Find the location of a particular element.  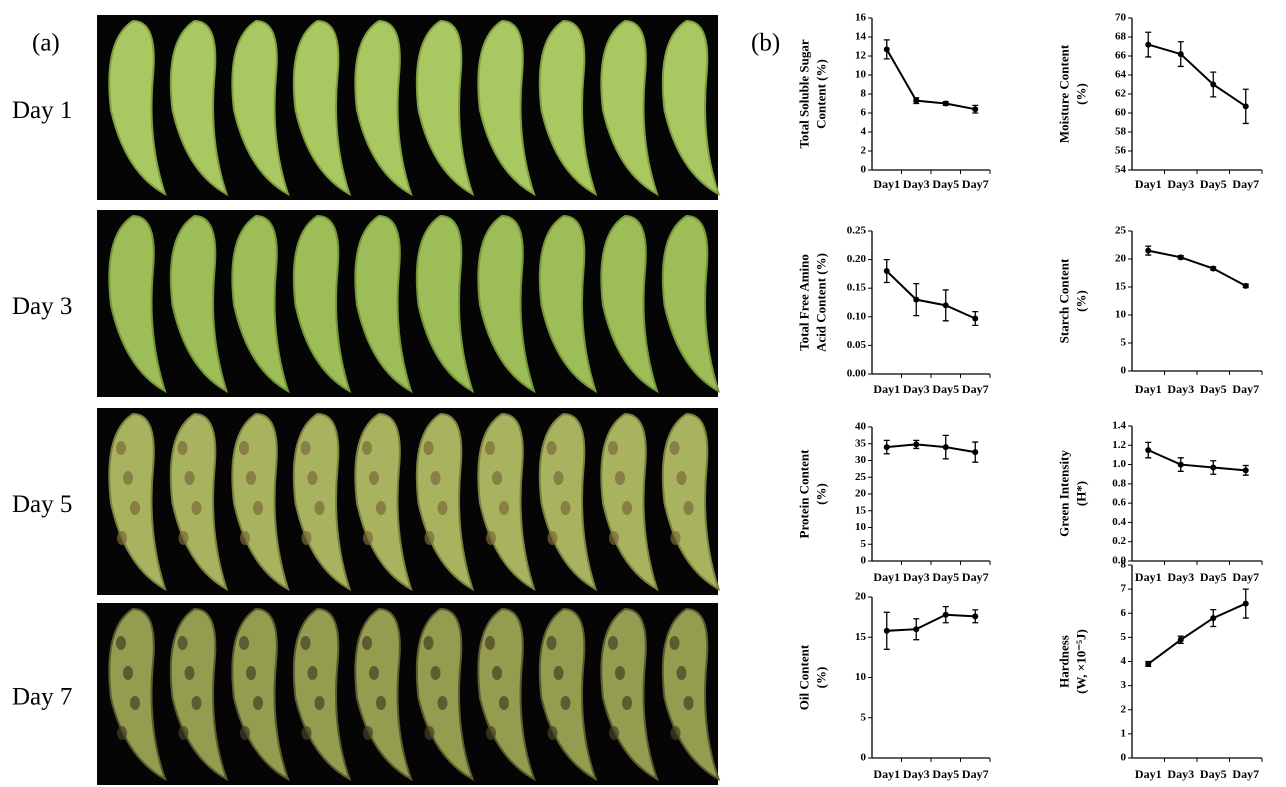

row-label: Day 7 is located at coordinates (42, 697).